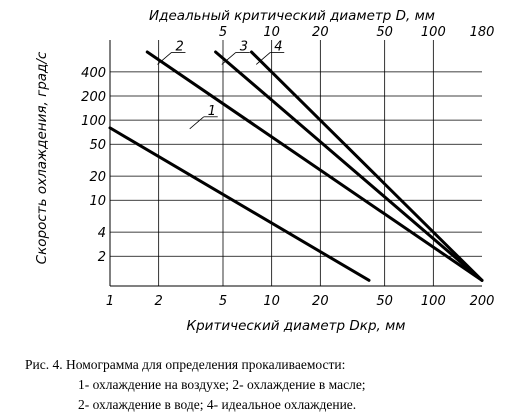  I want to click on series-label-1: 1, so click(212, 111).